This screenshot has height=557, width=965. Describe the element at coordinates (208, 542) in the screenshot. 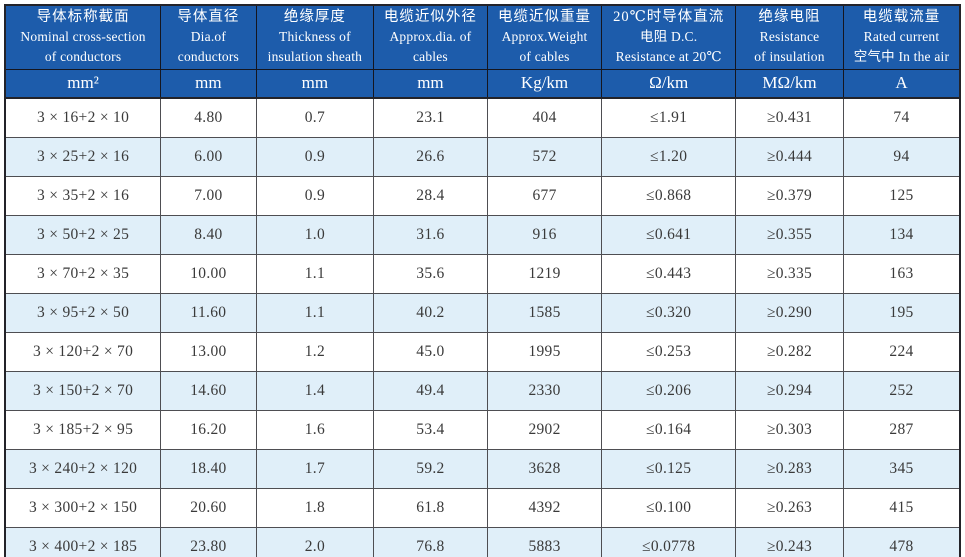

I see `table-cell: 23.80` at that location.